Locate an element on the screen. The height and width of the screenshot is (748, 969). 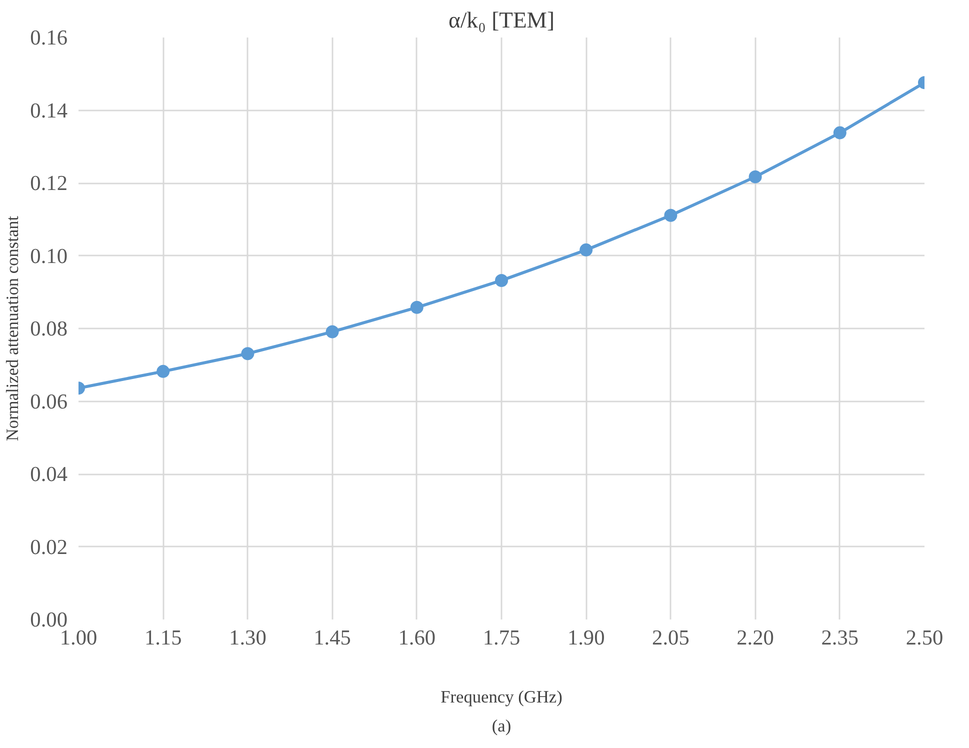
x-tick-label: 2.05 is located at coordinates (671, 638).